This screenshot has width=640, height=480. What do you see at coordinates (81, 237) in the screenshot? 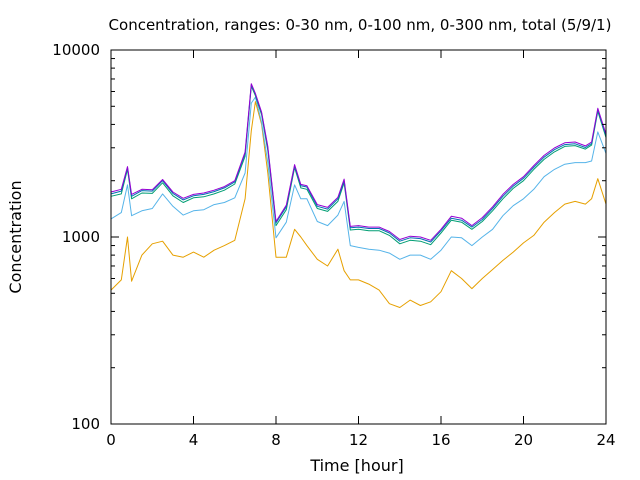
I see `y-tick-label-1: 1000` at bounding box center [81, 237].